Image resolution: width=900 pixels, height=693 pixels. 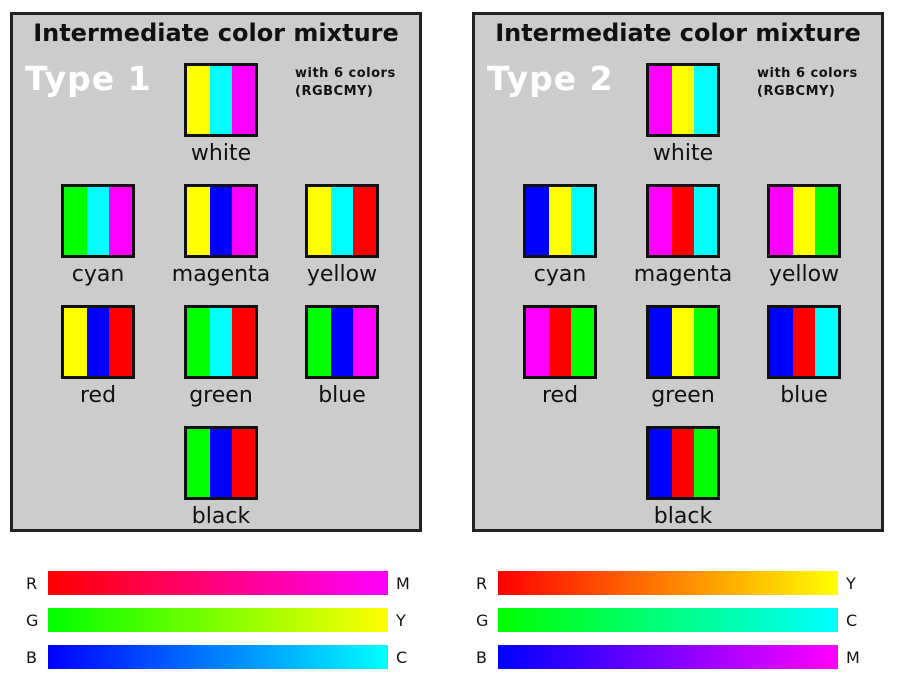 I want to click on type-label: Type 2, so click(x=550, y=78).